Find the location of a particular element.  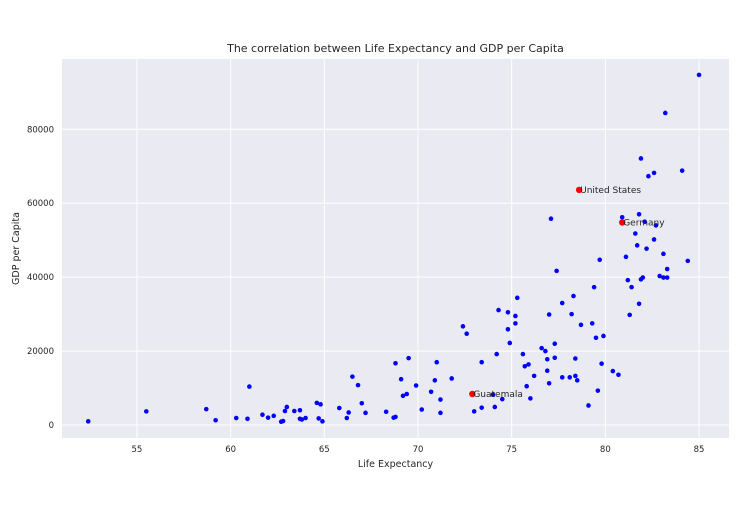

y-tick-label: 0 is located at coordinates (51, 426).